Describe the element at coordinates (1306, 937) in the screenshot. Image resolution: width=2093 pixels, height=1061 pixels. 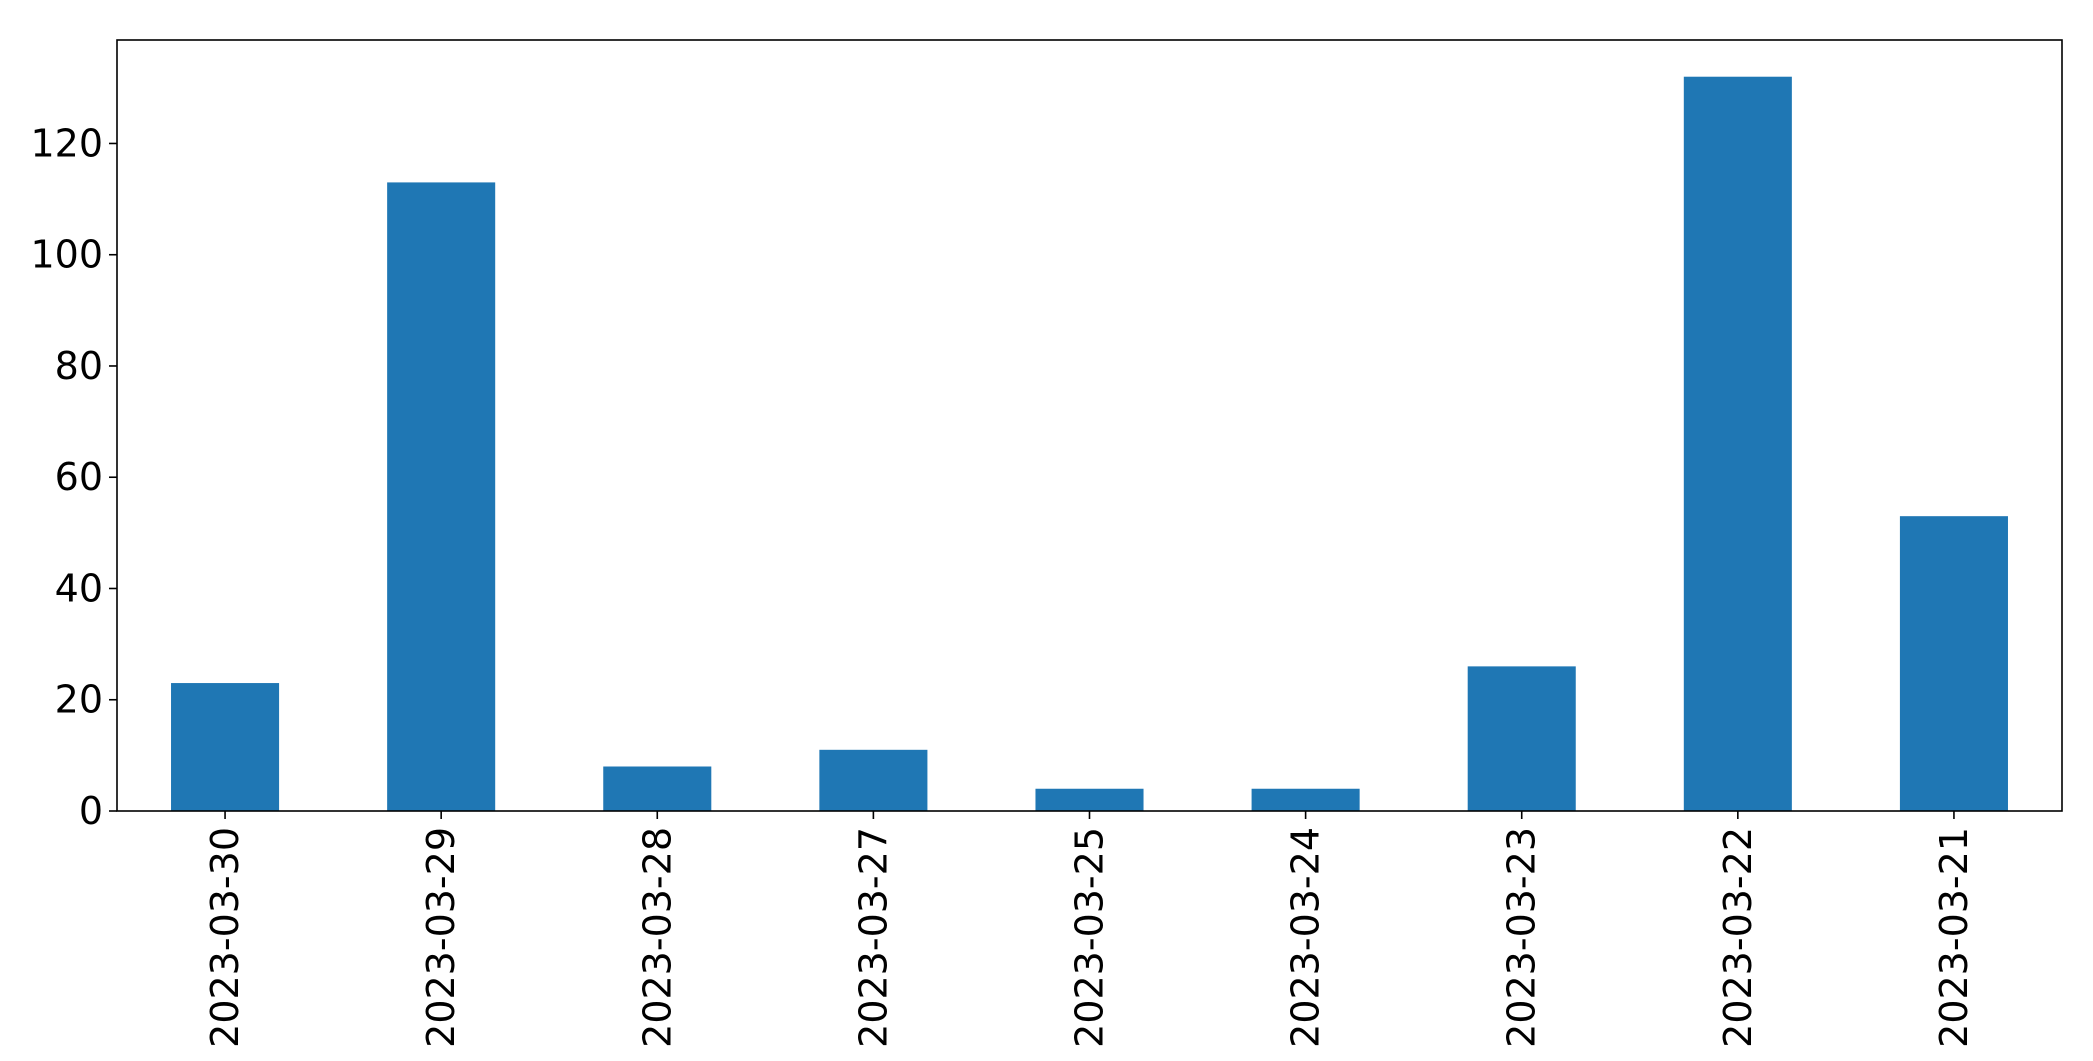
I see `x-tick-label: 2023-03-24` at that location.